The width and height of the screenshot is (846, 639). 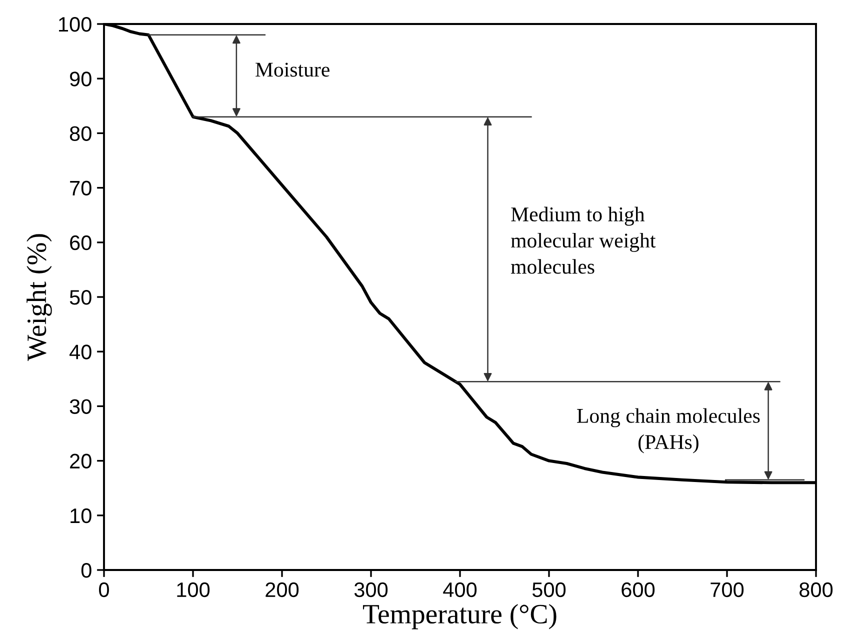 What do you see at coordinates (81, 133) in the screenshot?
I see `y-tick-label: 80` at bounding box center [81, 133].